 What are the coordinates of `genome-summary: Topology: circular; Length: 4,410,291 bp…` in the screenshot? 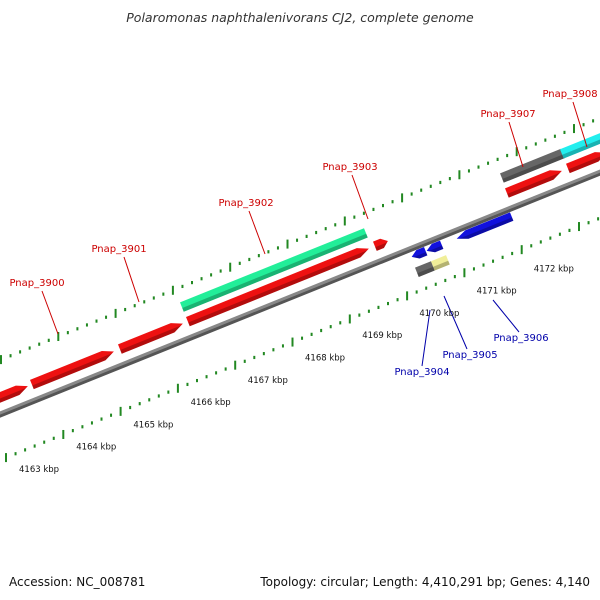 It's located at (424, 582).